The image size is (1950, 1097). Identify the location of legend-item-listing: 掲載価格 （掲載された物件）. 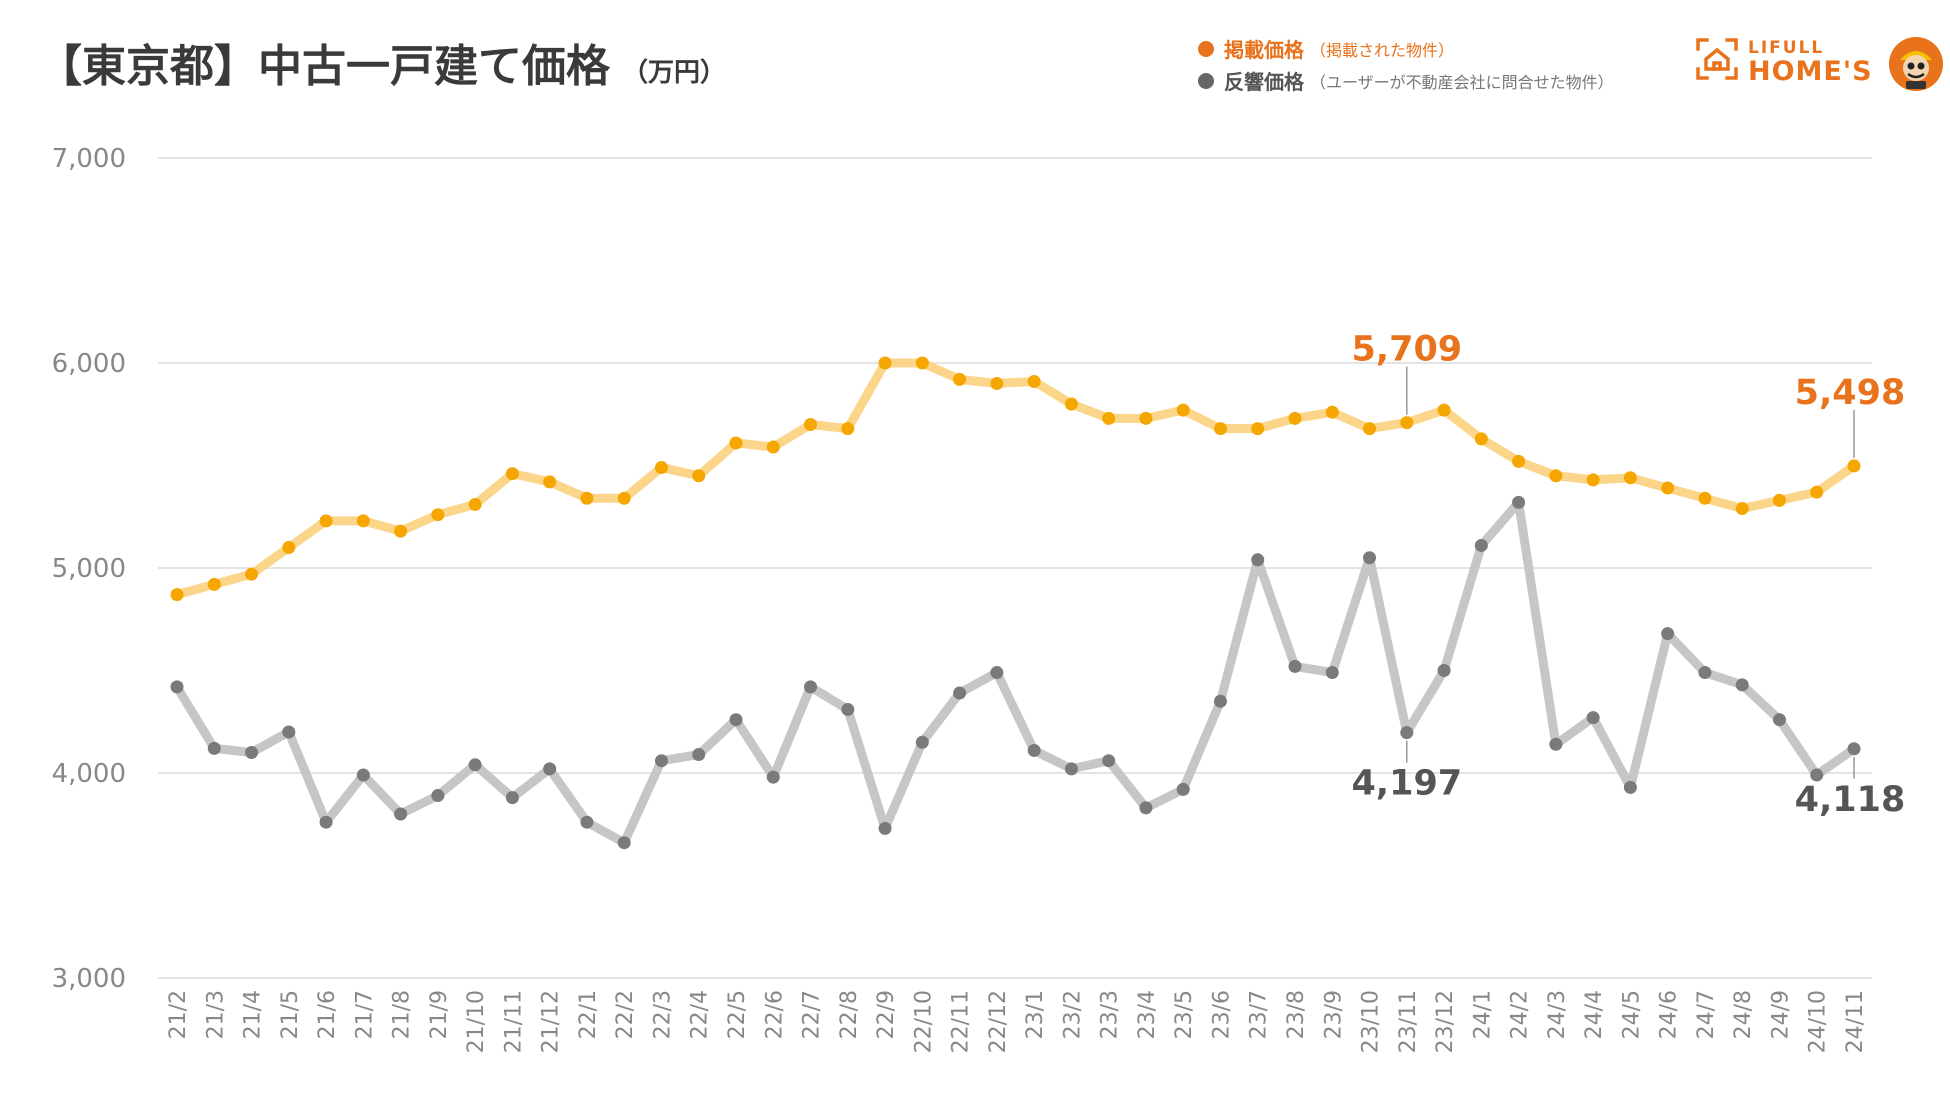
(1326, 48).